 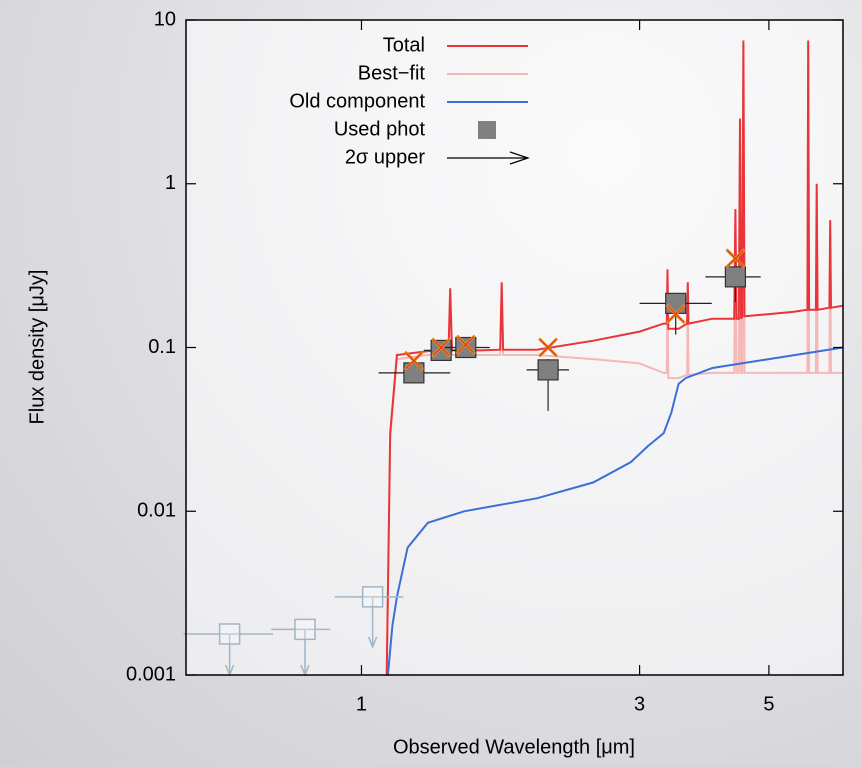 I want to click on legend-label: 2σ upper, so click(x=385, y=157).